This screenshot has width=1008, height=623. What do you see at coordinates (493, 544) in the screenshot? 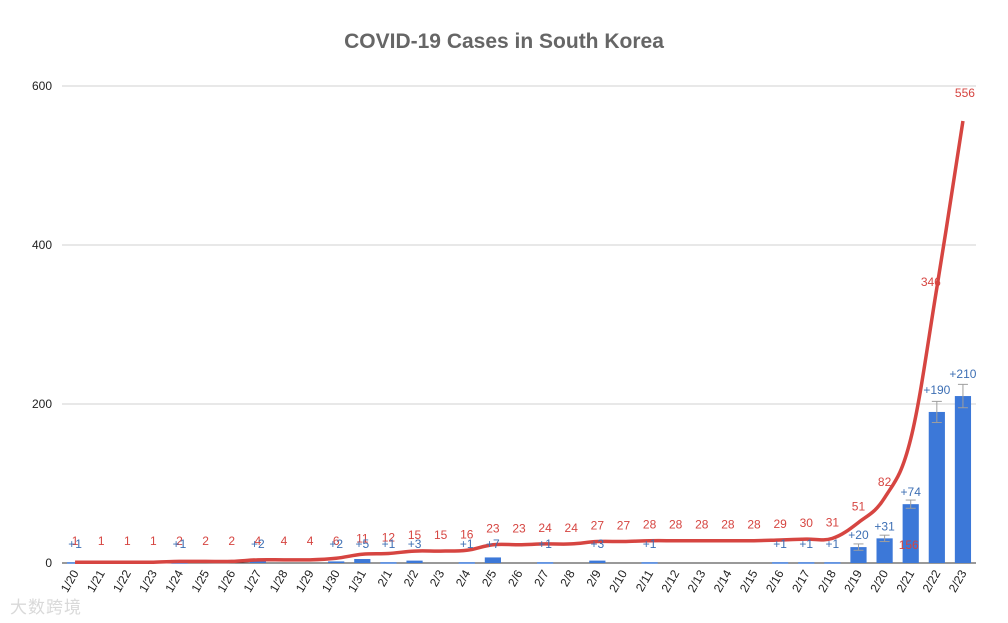
I see `bar-data-label: +7` at bounding box center [493, 544].